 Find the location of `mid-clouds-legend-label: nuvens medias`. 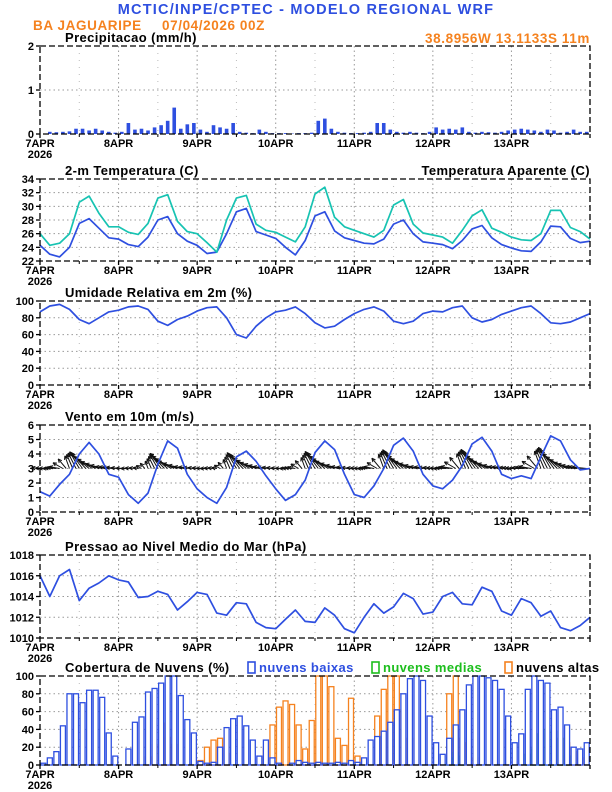

mid-clouds-legend-label: nuvens medias is located at coordinates (432, 667).